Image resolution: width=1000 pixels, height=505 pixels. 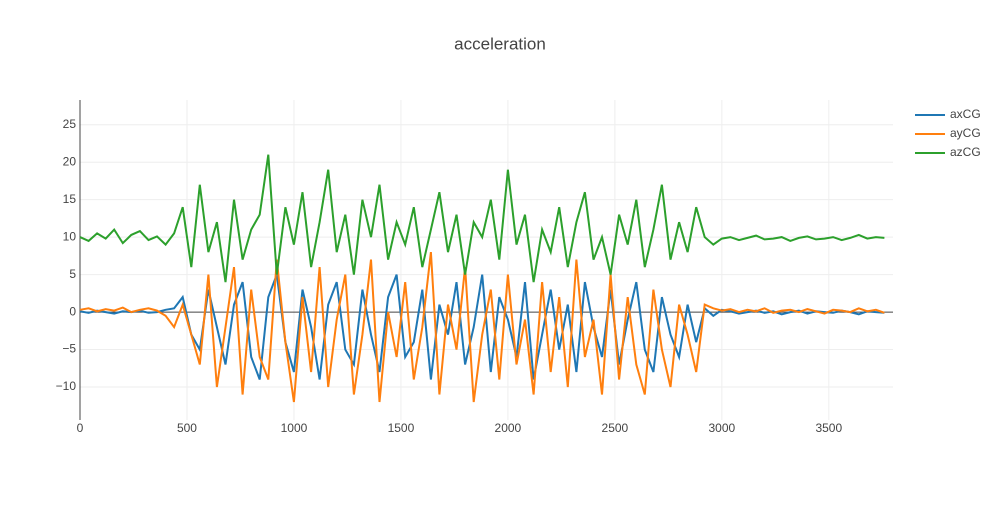 I want to click on x-tick-label: 2000, so click(x=508, y=428).